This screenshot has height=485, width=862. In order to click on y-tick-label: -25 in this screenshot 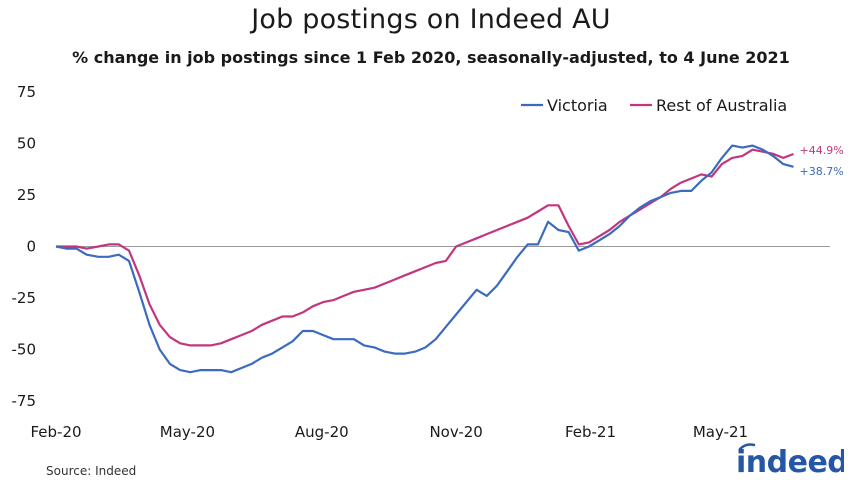, I will do `click(24, 298)`.